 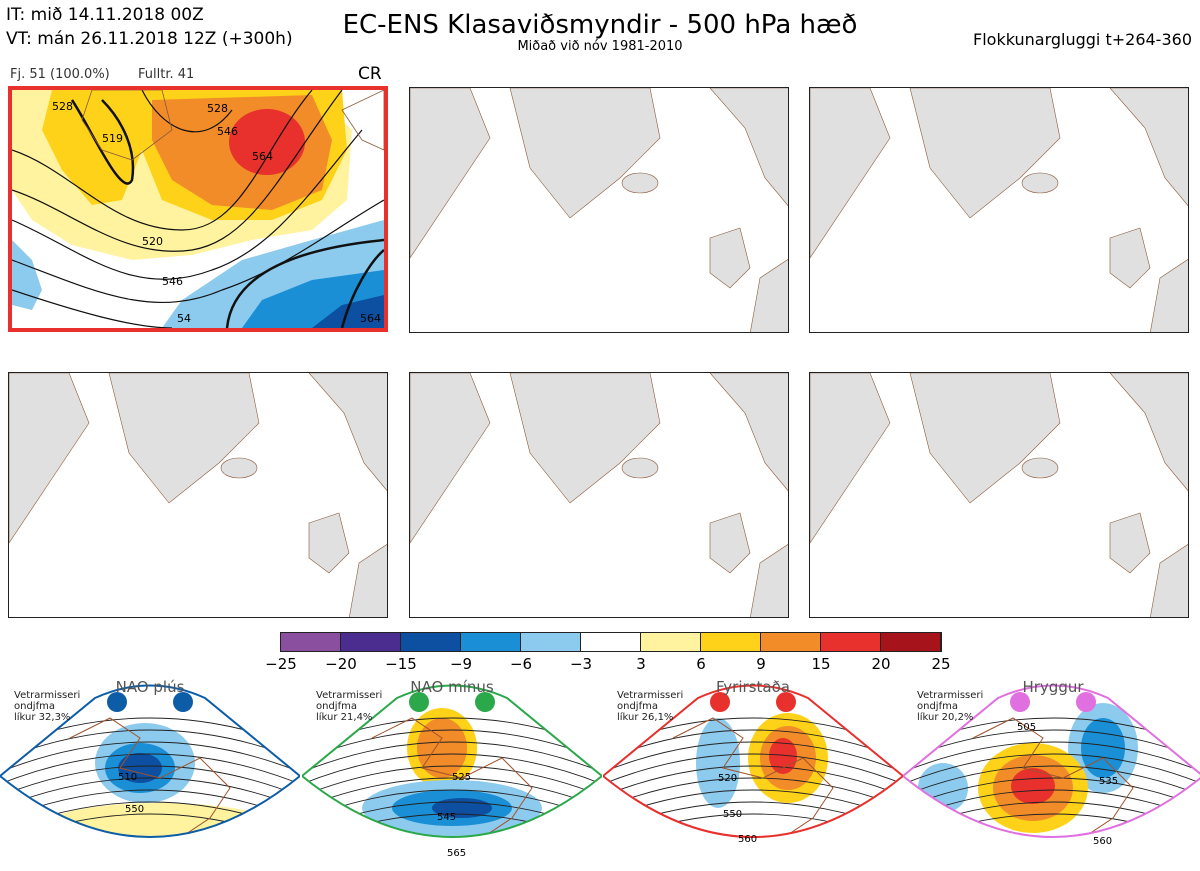 I want to click on regime-map: 505 535 560, so click(x=1051, y=773).